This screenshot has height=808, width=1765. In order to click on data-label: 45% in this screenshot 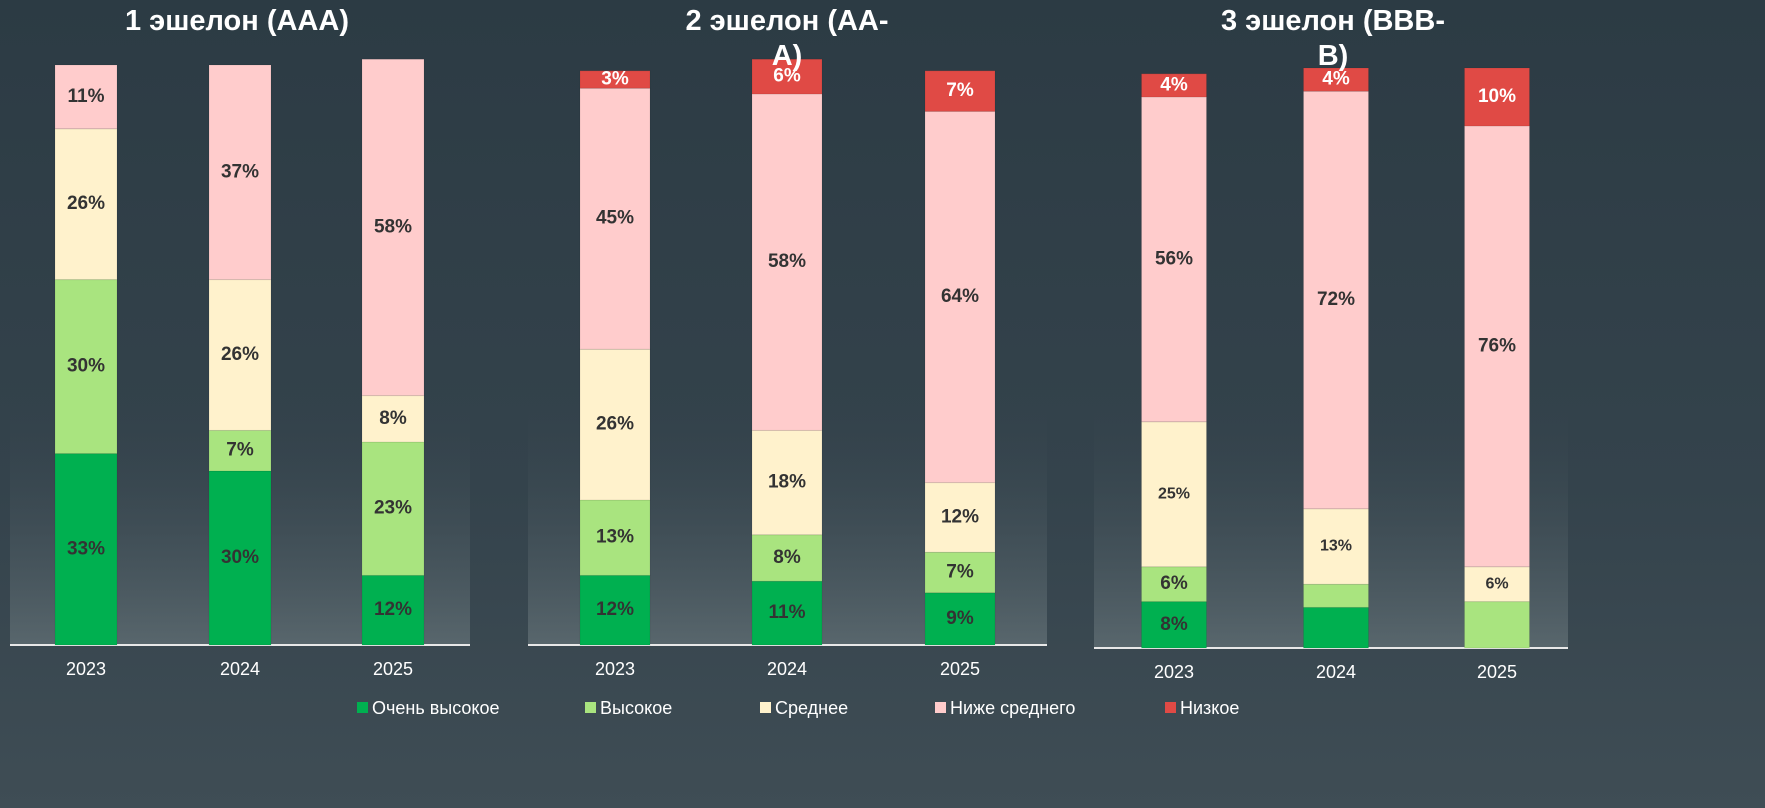, I will do `click(615, 218)`.